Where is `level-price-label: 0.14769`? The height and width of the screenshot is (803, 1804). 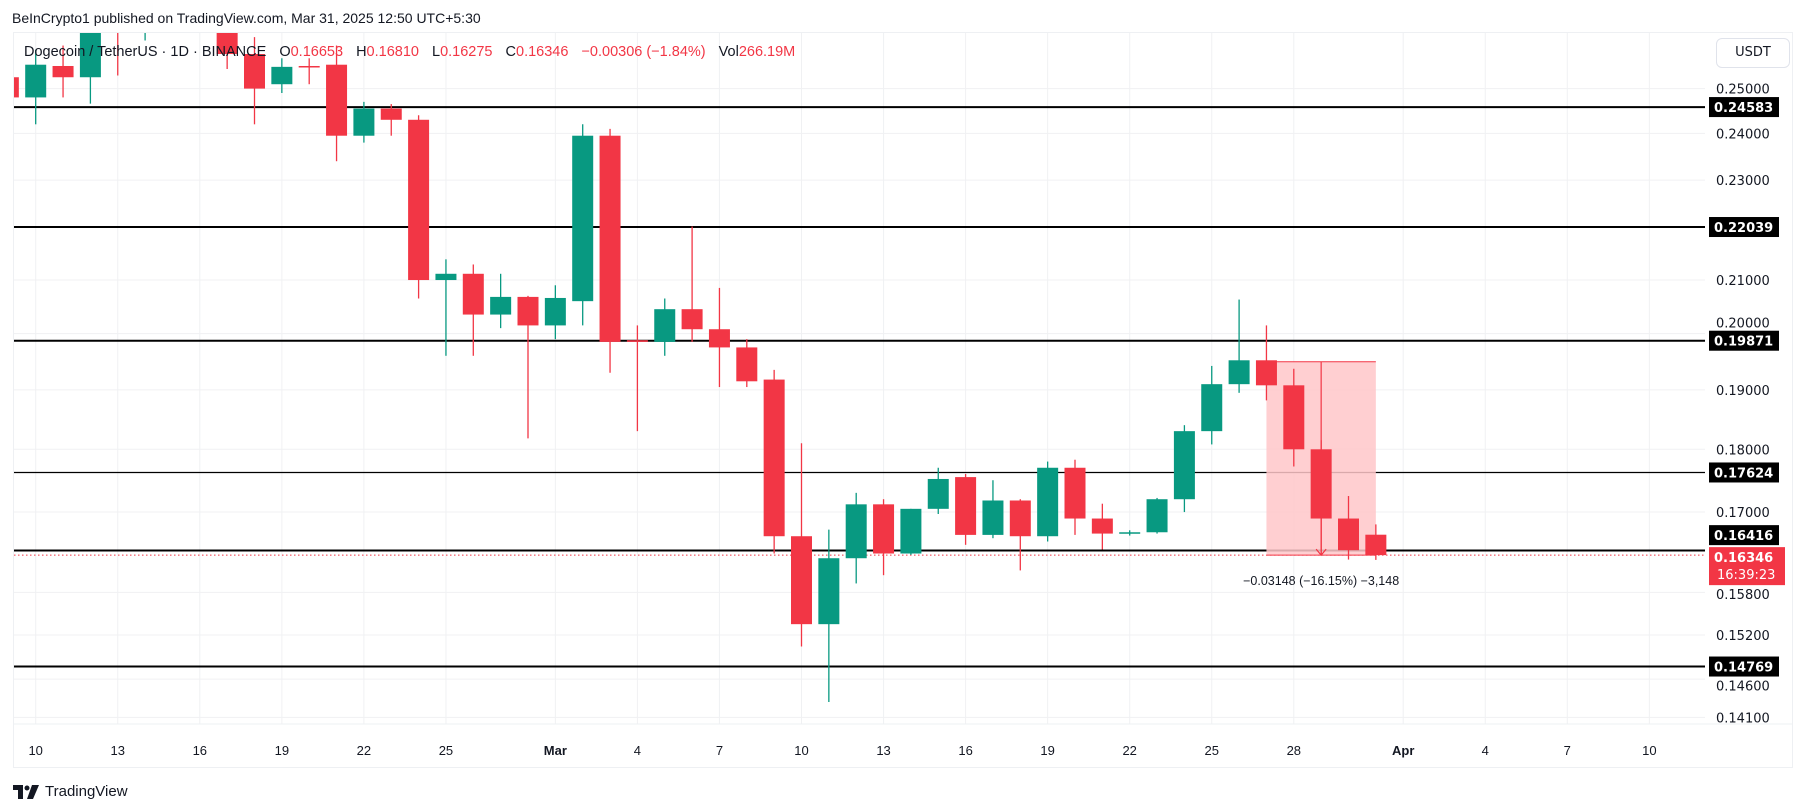
level-price-label: 0.14769 is located at coordinates (1743, 668).